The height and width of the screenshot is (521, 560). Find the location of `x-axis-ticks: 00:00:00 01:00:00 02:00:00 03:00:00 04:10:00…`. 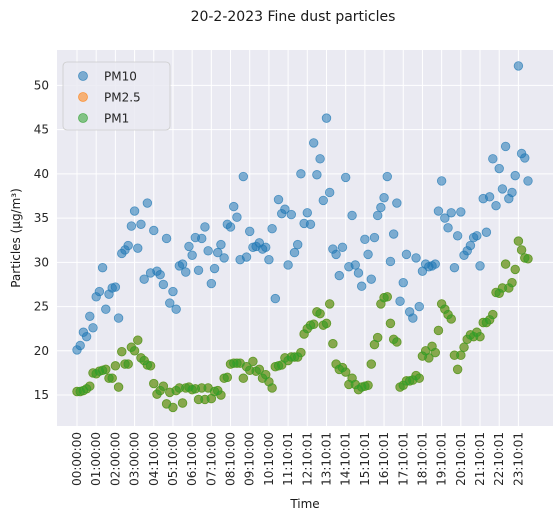

x-axis-ticks: 00:00:00 01:00:00 02:00:00 03:00:00 04:10:00… is located at coordinates (297, 459).